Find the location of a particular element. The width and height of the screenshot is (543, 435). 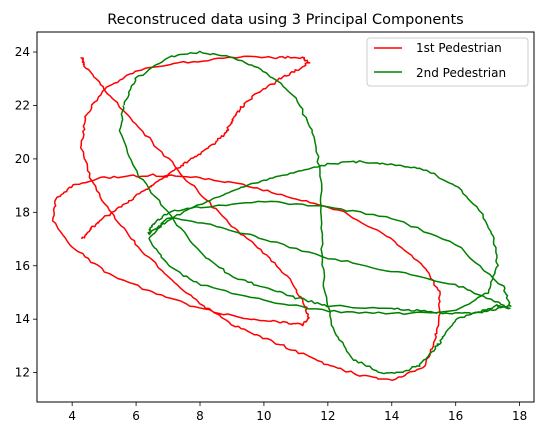

x-tick-label: 8 is located at coordinates (200, 416).